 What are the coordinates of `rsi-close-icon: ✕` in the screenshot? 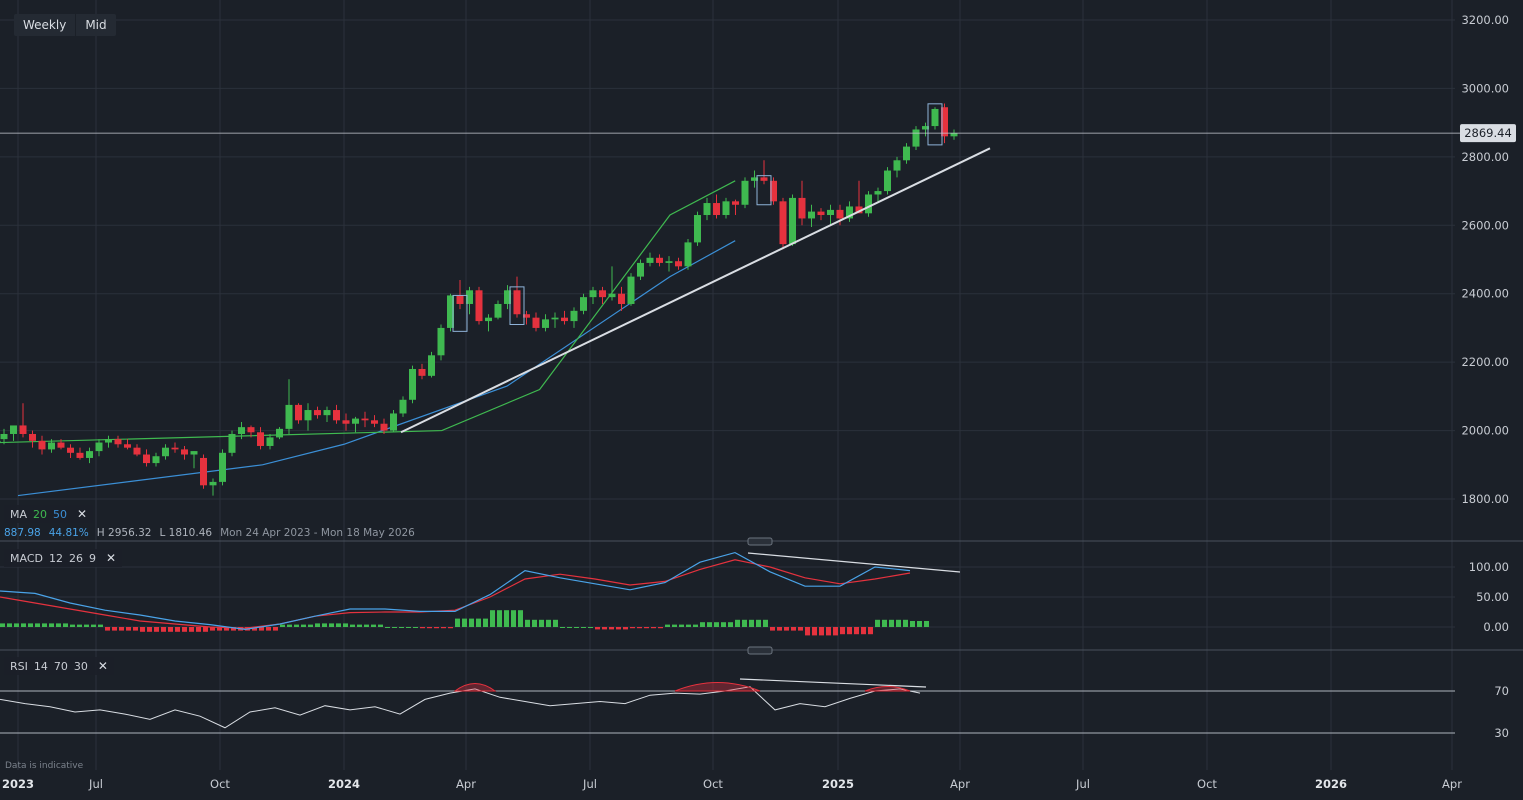 It's located at (102, 666).